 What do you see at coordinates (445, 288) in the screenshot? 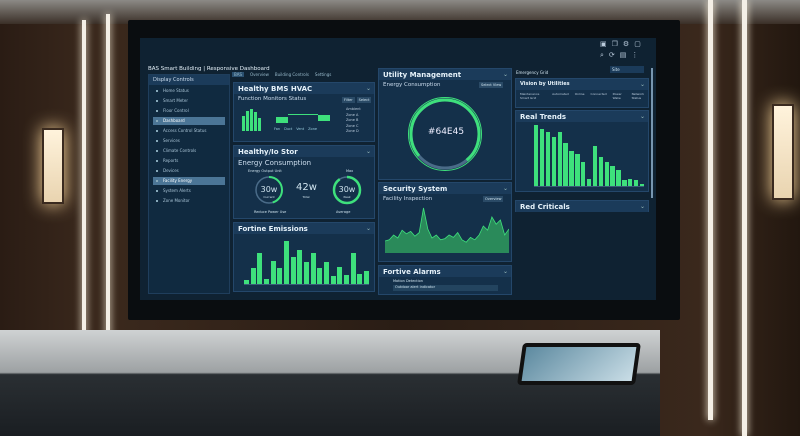
I see `alarm-item: Outdoor alert indicator` at bounding box center [445, 288].